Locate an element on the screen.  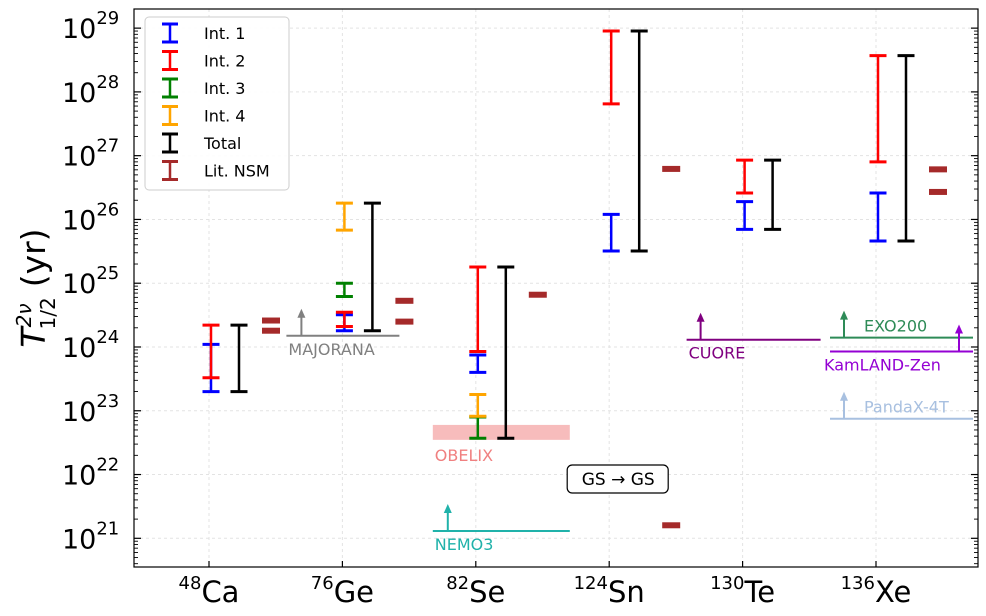
experiment-label: PandaX-4T is located at coordinates (906, 407).